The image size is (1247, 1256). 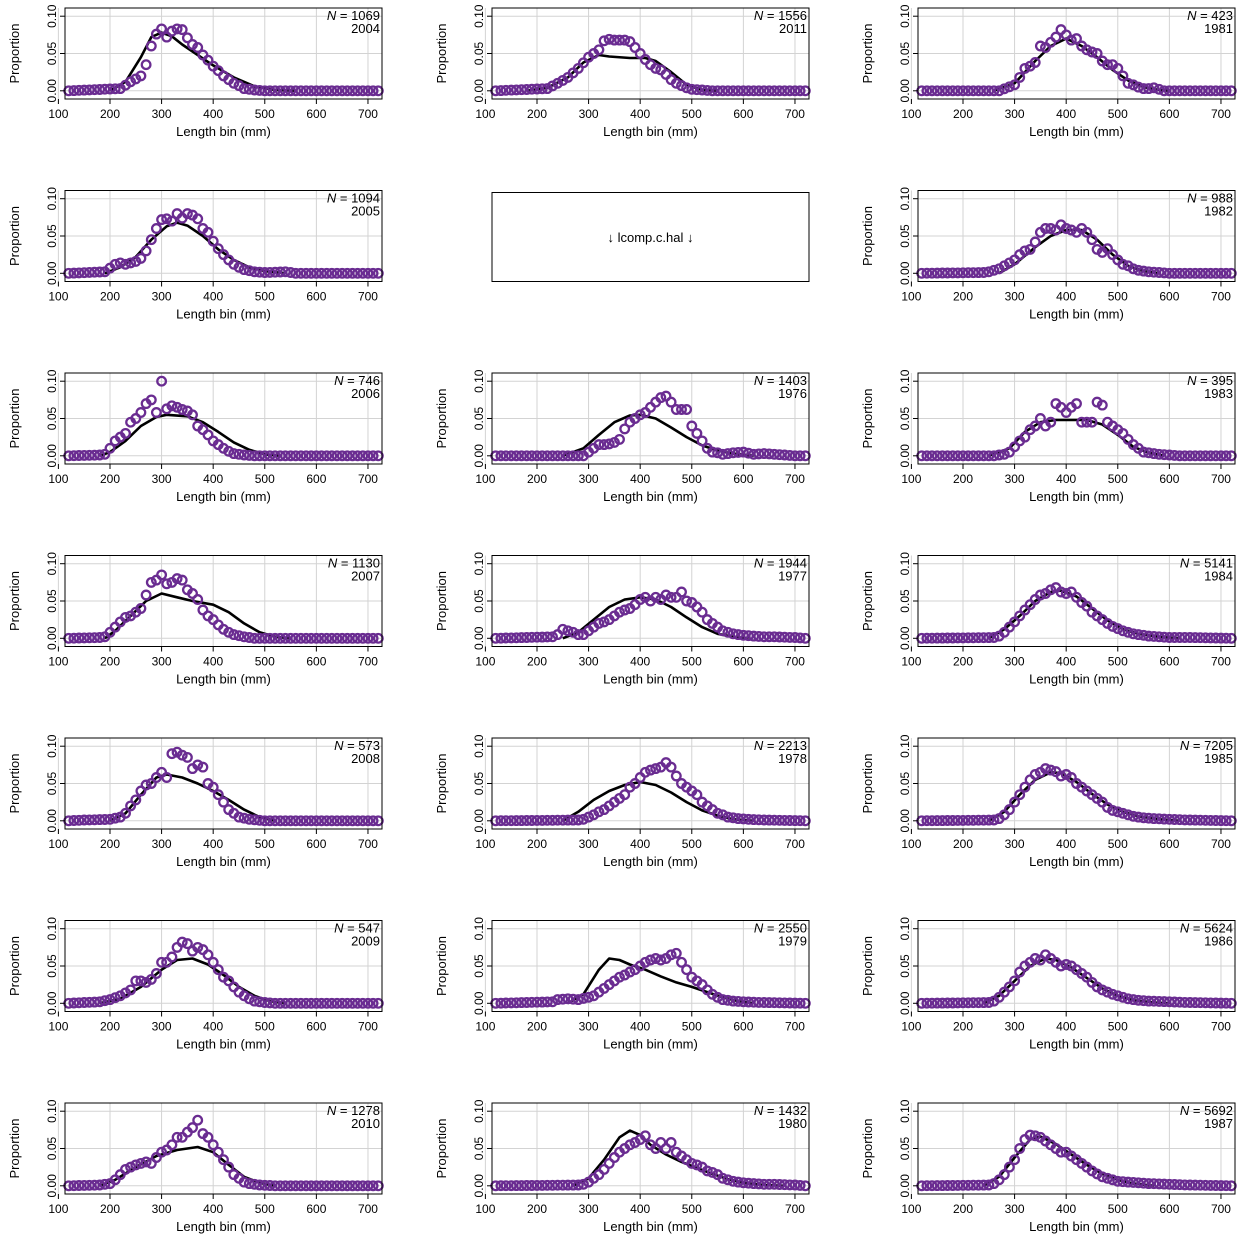 What do you see at coordinates (357, 745) in the screenshot?
I see `sample-size-label: N = 573` at bounding box center [357, 745].